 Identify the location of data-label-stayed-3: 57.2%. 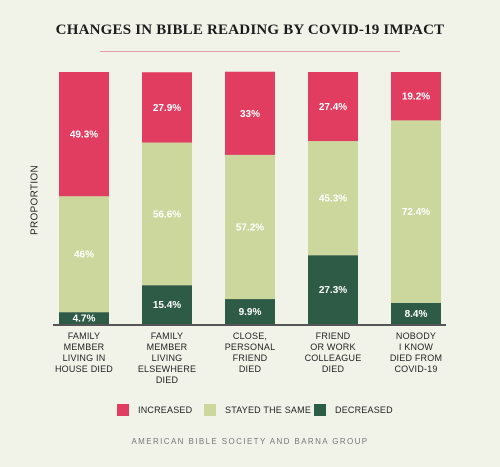
(250, 227).